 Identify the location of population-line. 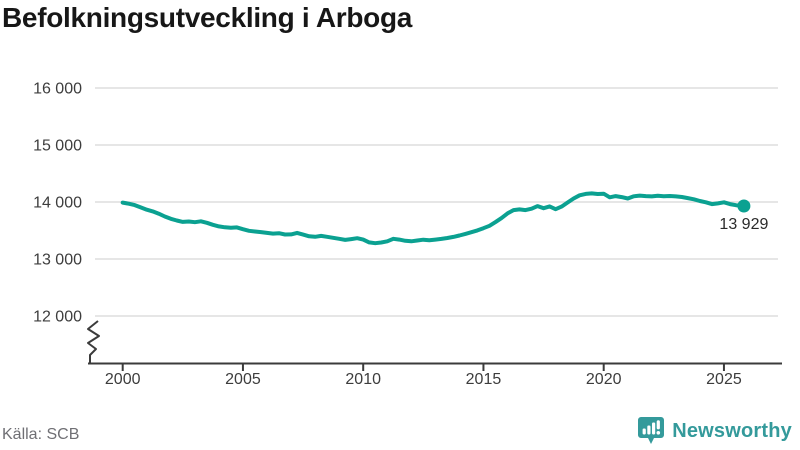
(433, 218).